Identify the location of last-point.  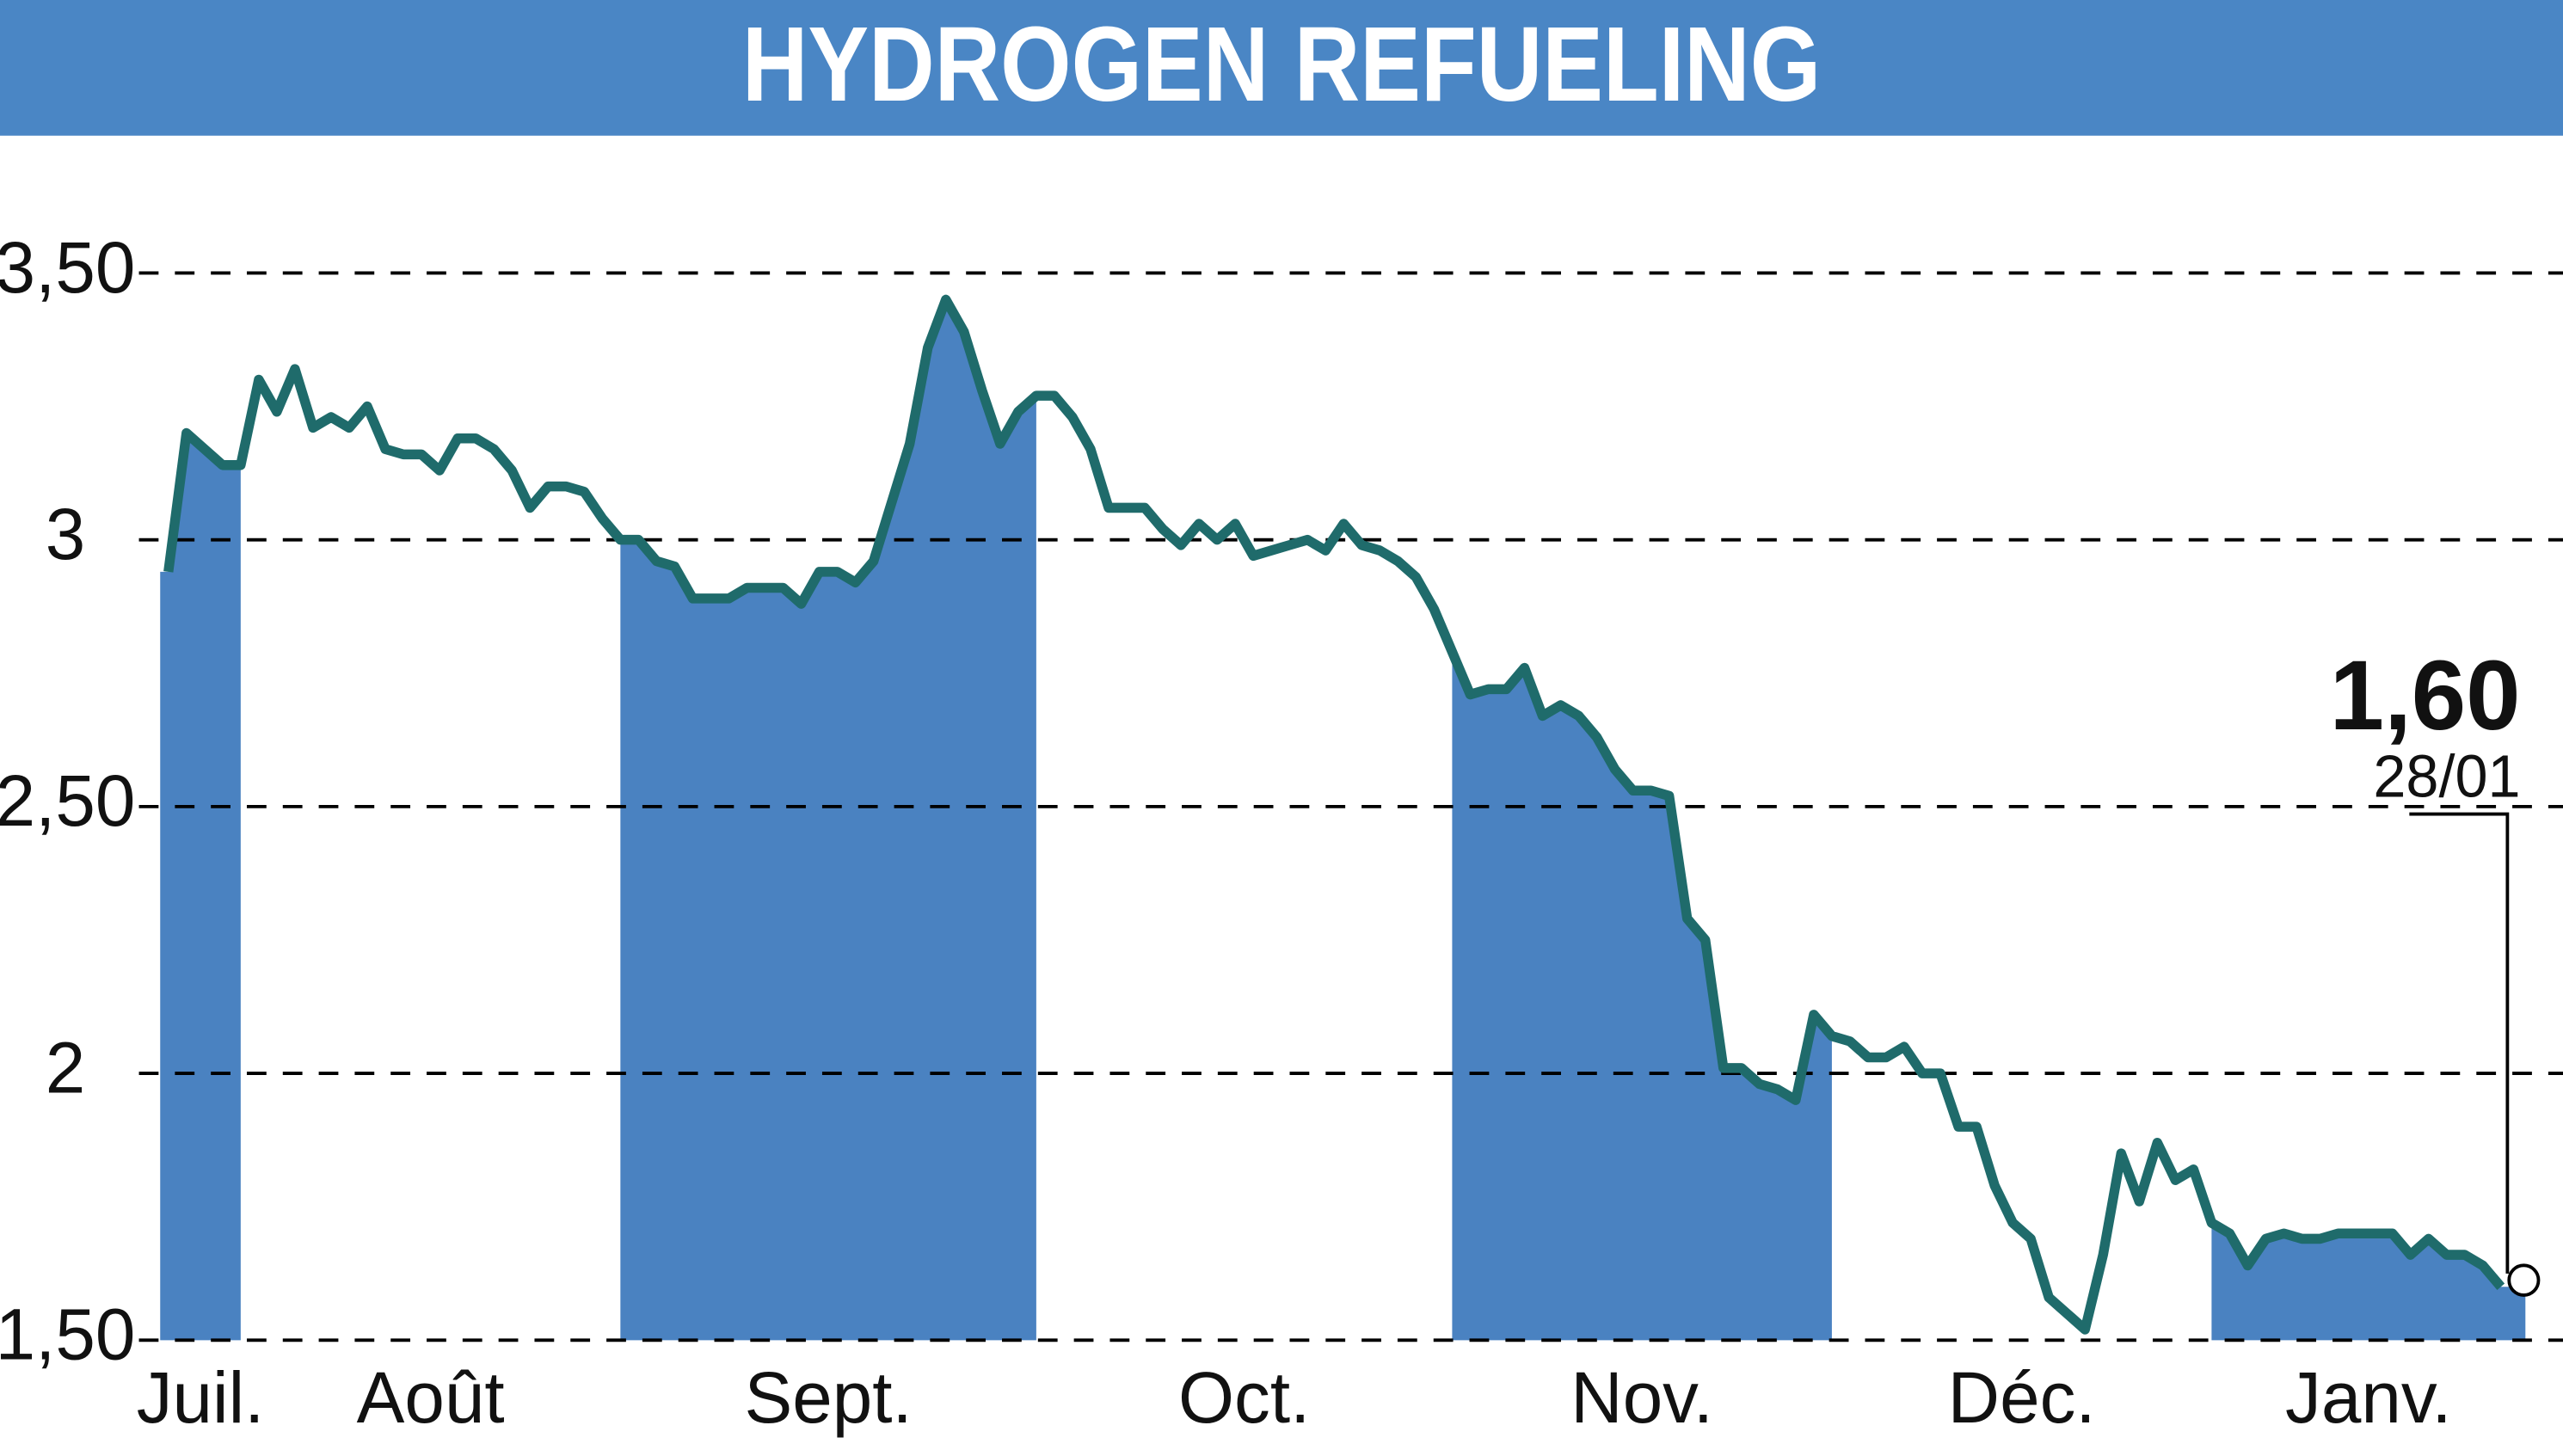
(2524, 1280).